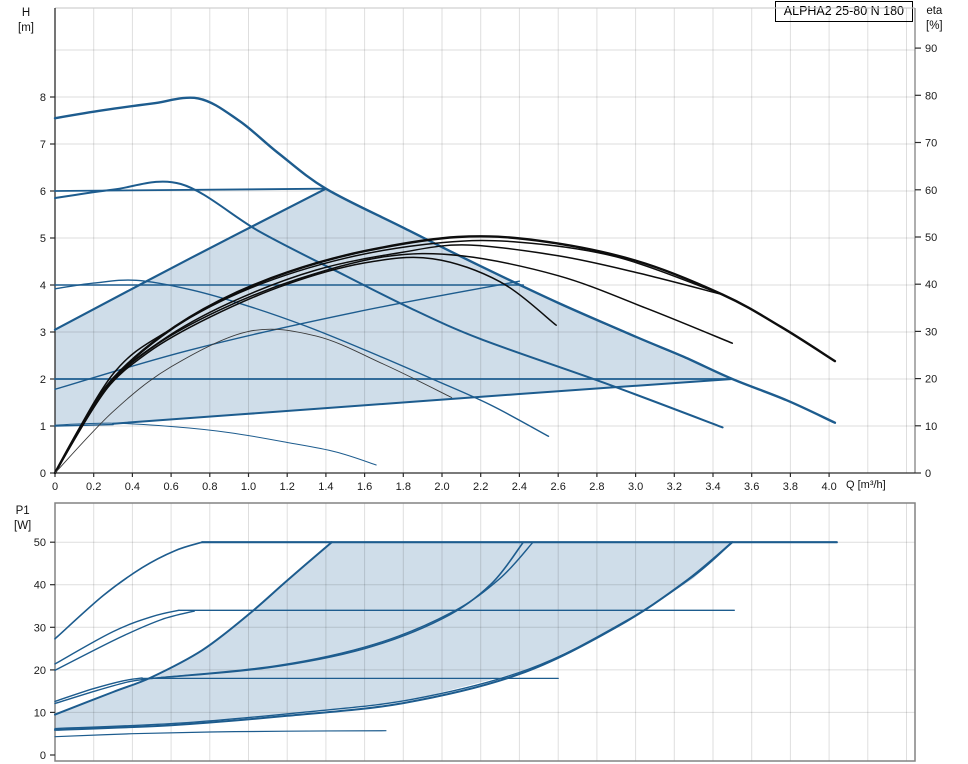 The width and height of the screenshot is (968, 764). What do you see at coordinates (934, 26) in the screenshot?
I see `eta-axis-label-unit: [%]` at bounding box center [934, 26].